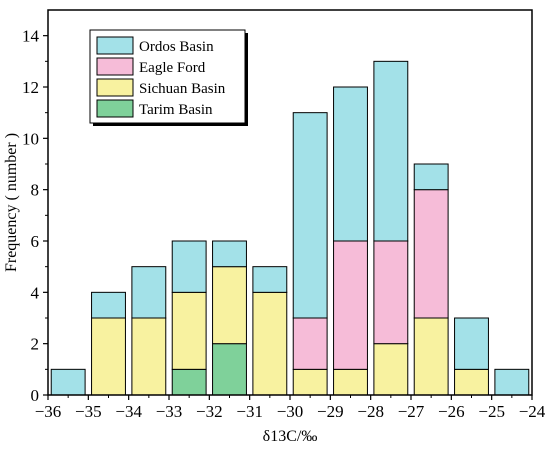  What do you see at coordinates (182, 89) in the screenshot?
I see `legend-label: Sichuan Basin` at bounding box center [182, 89].